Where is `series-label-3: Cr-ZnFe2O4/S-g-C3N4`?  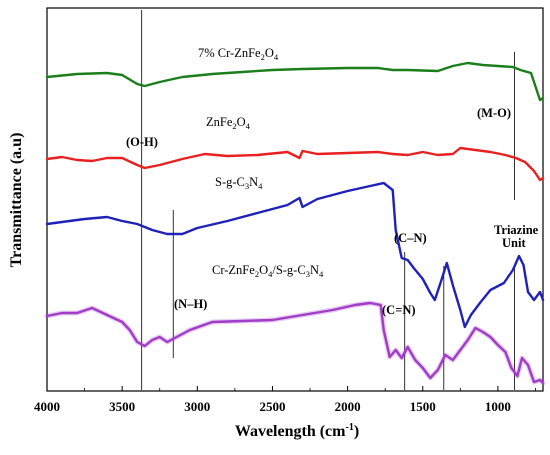 series-label-3: Cr-ZnFe2O4/S-g-C3N4 is located at coordinates (268, 271).